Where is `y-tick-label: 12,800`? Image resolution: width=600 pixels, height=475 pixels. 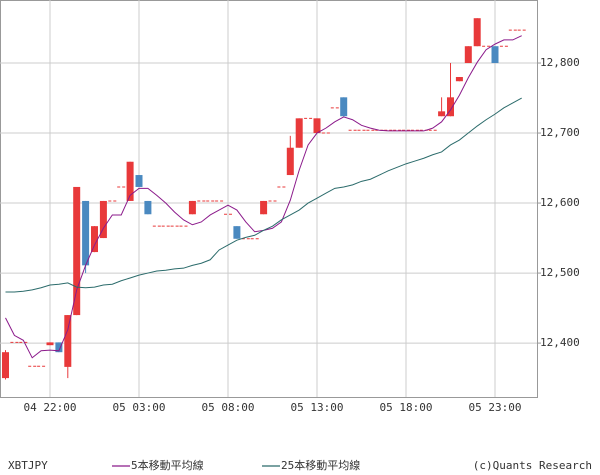 y-tick-label: 12,800 is located at coordinates (560, 62).